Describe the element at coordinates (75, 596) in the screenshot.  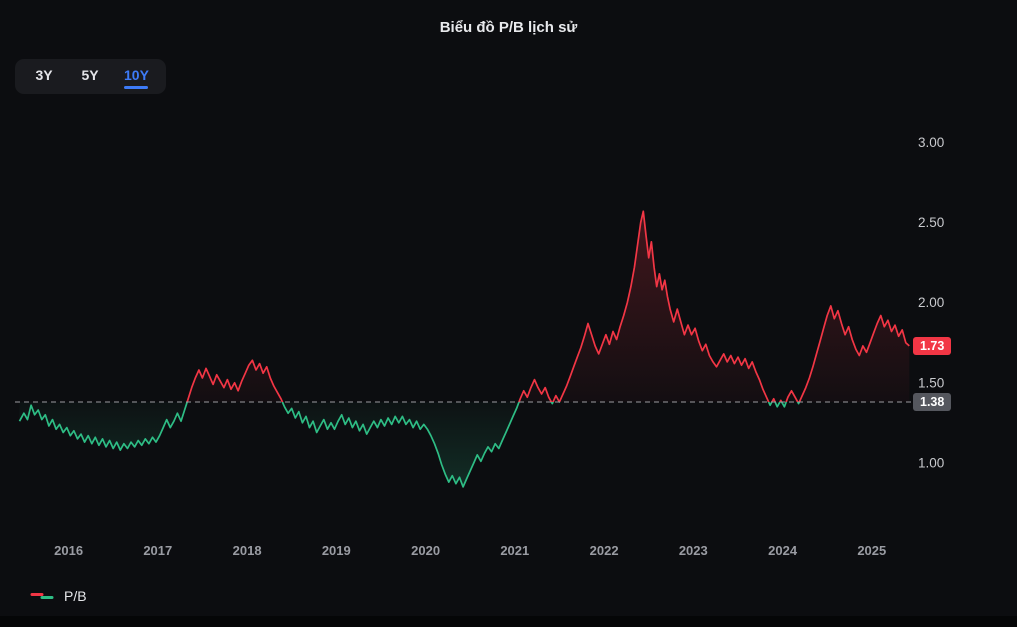
I see `legend-label: P/B` at that location.